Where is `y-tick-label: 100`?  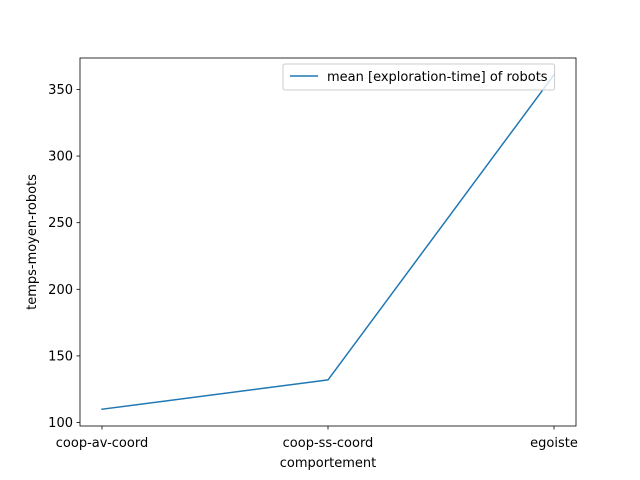 y-tick-label: 100 is located at coordinates (60, 423).